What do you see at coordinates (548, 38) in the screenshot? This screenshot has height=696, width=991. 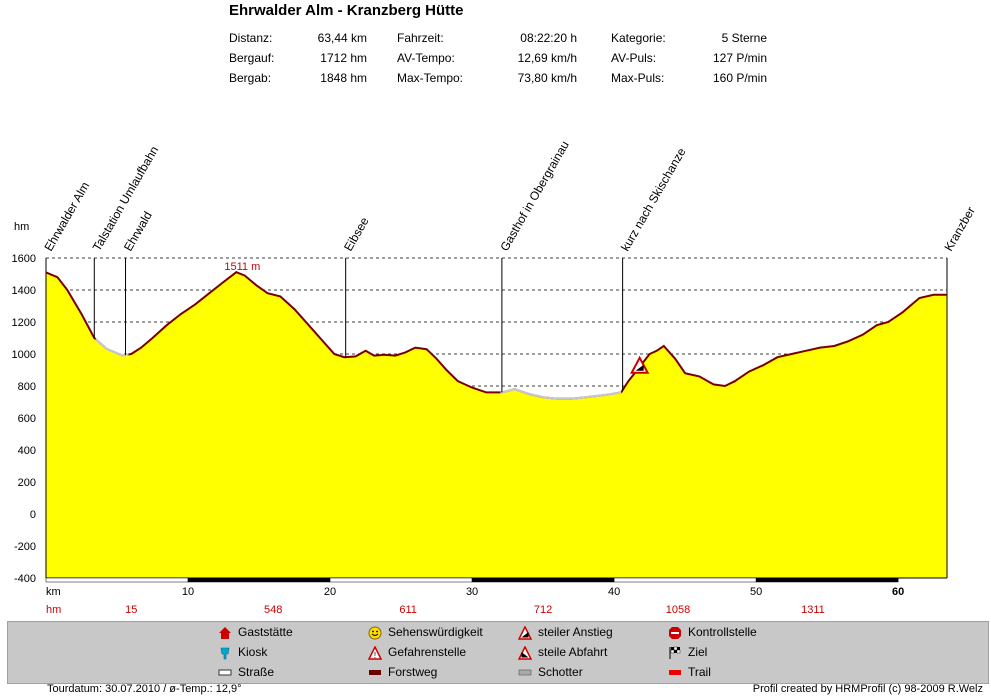 I see `stat-value: 08:22:20 h` at bounding box center [548, 38].